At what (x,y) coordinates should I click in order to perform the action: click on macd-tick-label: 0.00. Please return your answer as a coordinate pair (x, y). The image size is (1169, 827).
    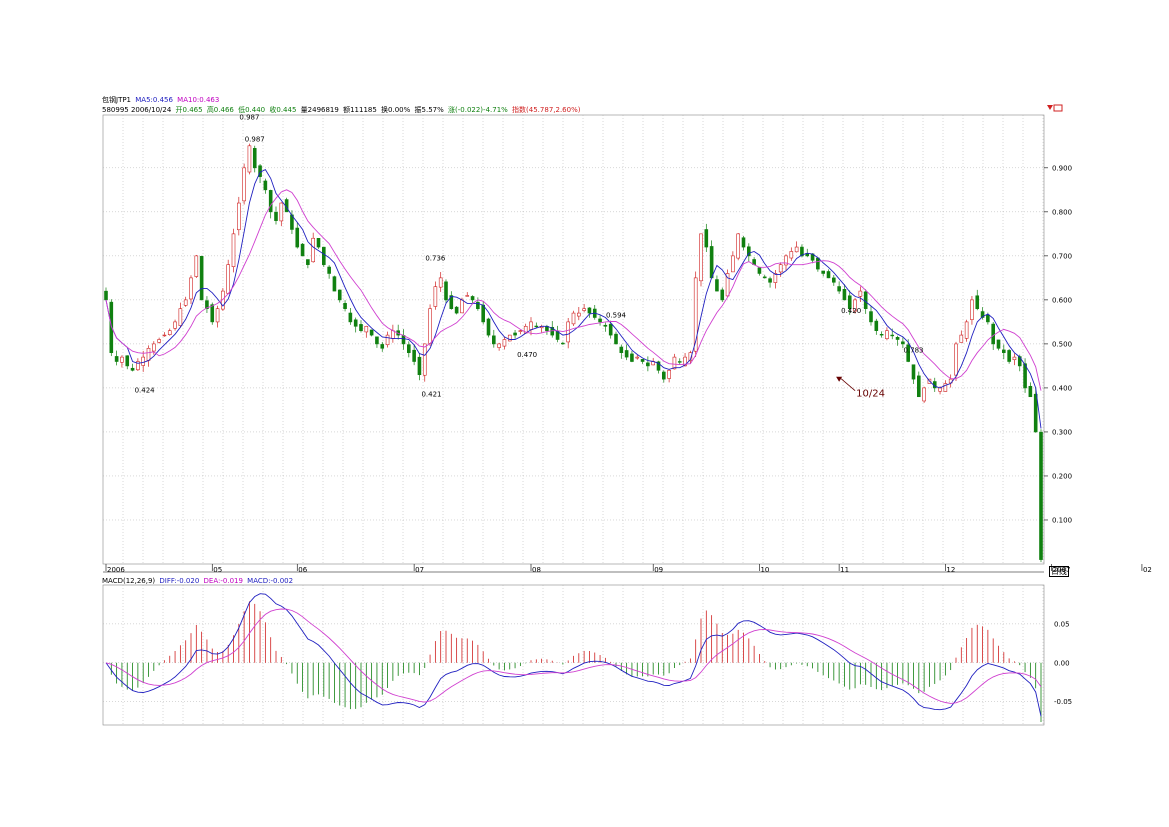
    Looking at the image, I should click on (1062, 663).